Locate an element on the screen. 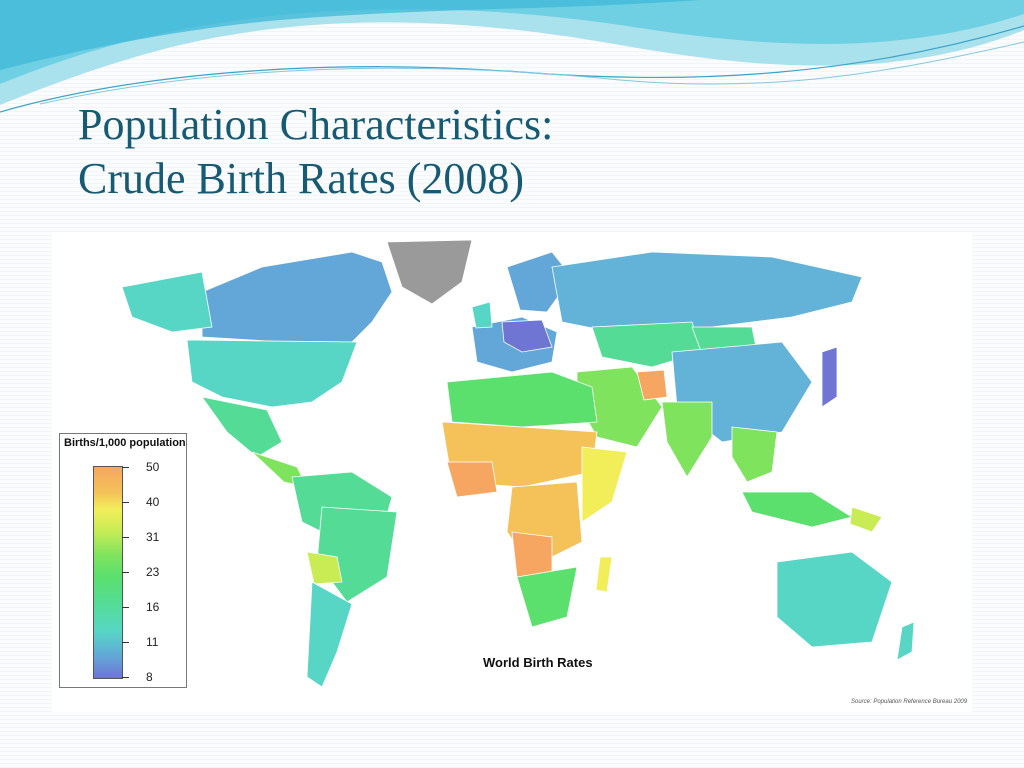 The height and width of the screenshot is (768, 1024). region-greenland is located at coordinates (429, 272).